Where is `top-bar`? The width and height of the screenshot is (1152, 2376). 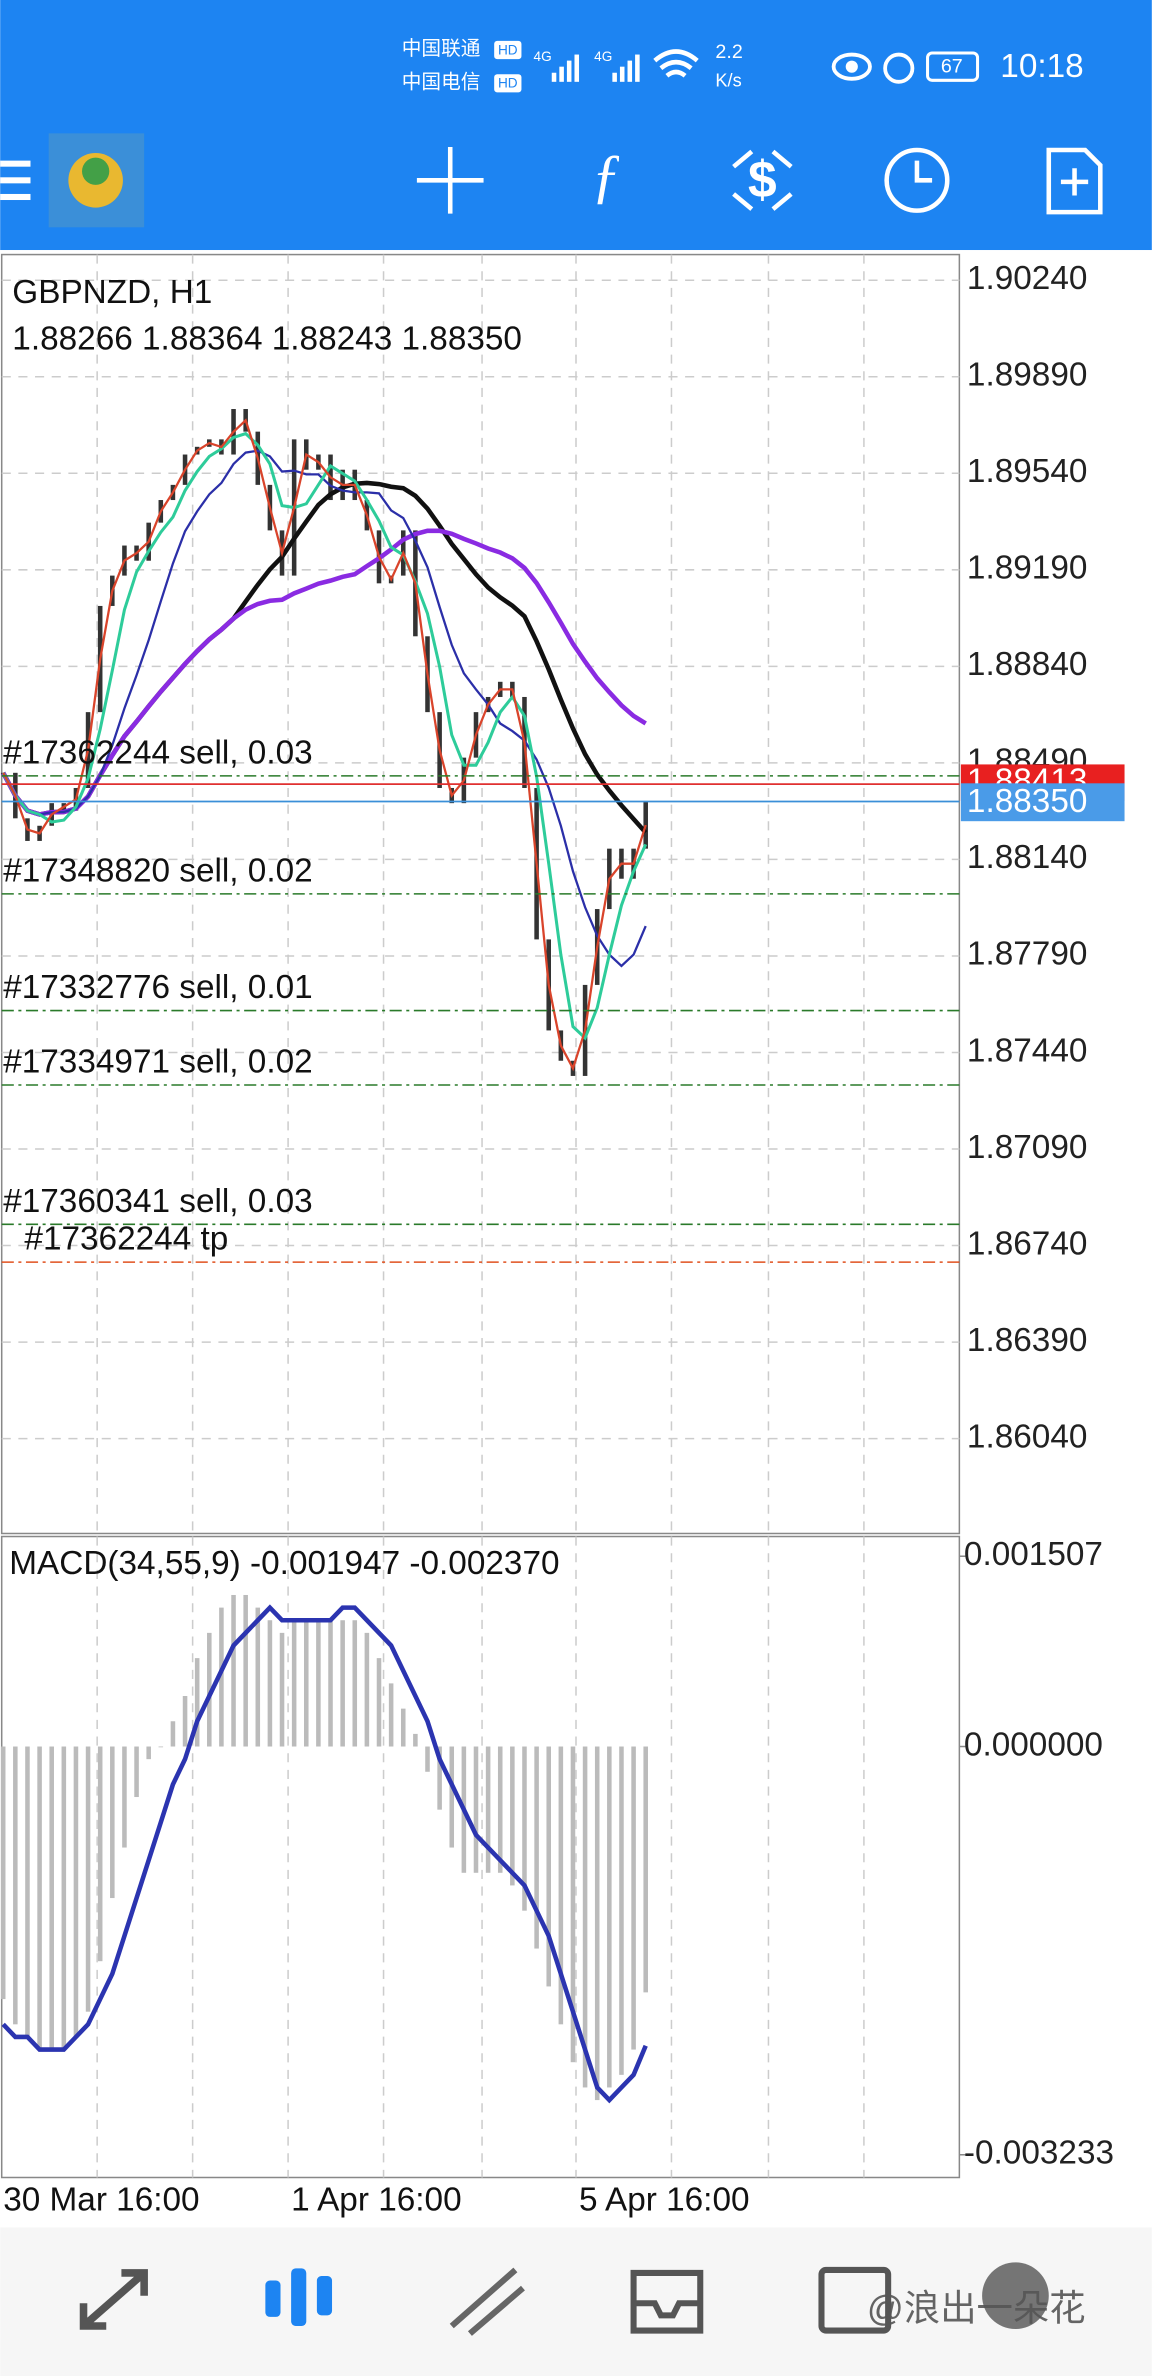 top-bar is located at coordinates (576, 125).